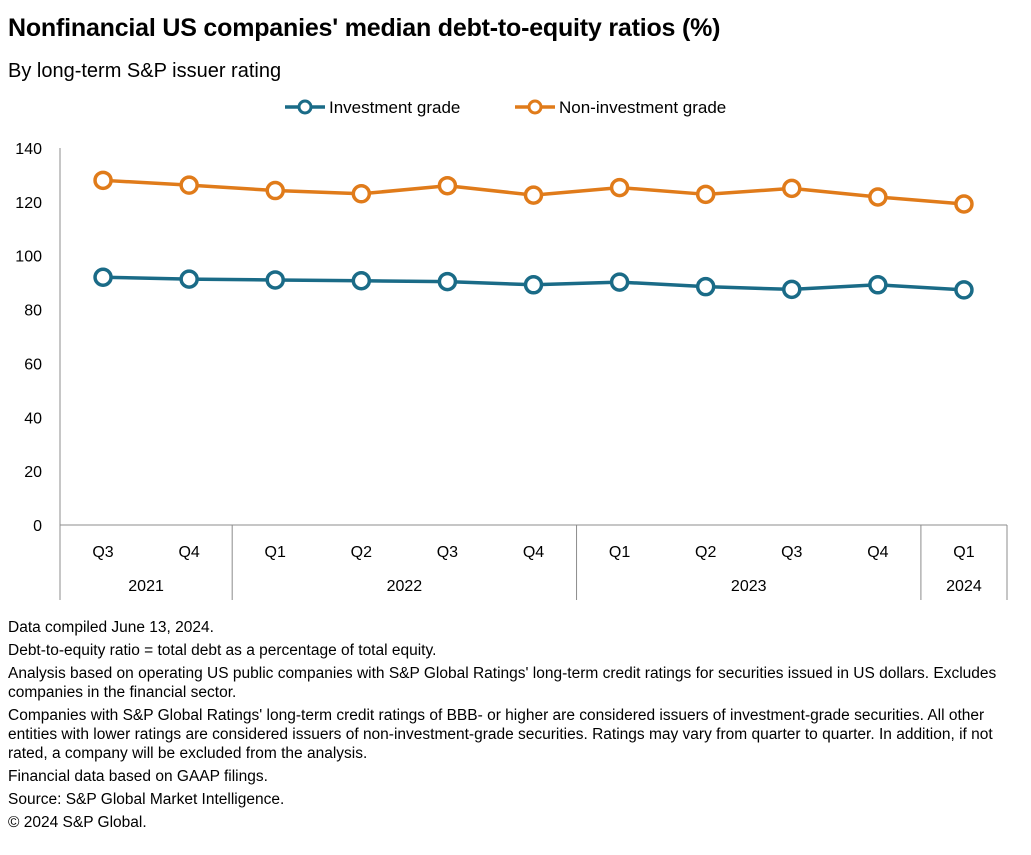  What do you see at coordinates (877, 552) in the screenshot?
I see `x-tick-label-9: Q4` at bounding box center [877, 552].